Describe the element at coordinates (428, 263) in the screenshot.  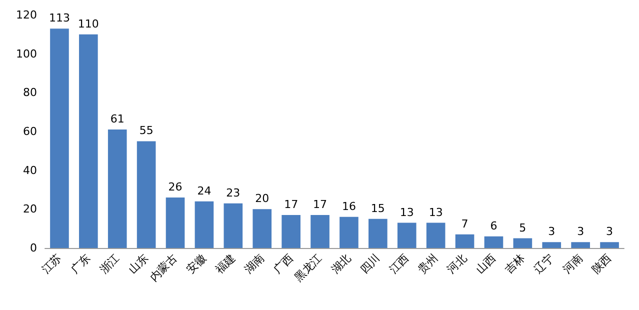
I see `x-tick-label: 贵州` at that location.